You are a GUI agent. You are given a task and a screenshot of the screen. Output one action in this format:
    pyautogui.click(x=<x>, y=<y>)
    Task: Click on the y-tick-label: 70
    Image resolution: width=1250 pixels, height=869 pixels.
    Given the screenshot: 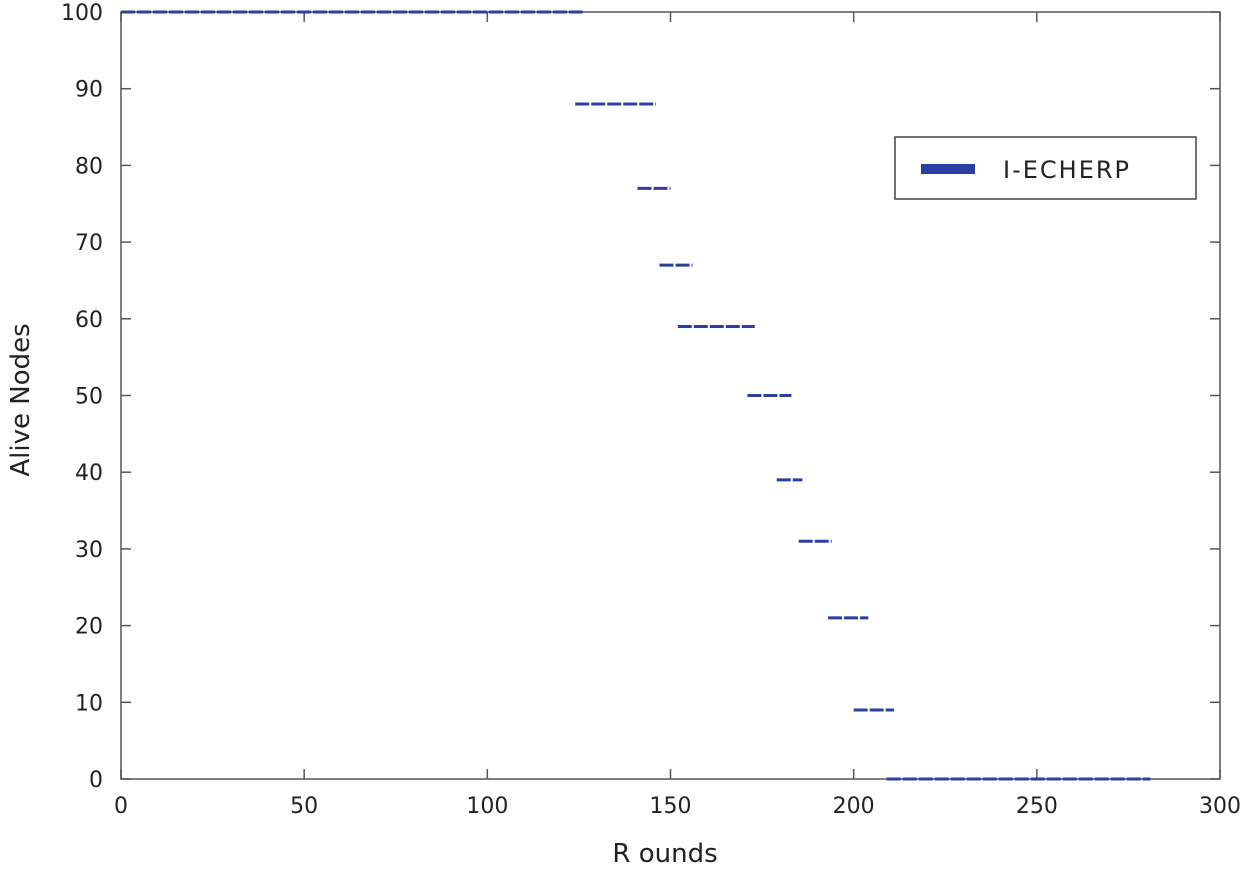 What is the action you would take?
    pyautogui.click(x=89, y=243)
    